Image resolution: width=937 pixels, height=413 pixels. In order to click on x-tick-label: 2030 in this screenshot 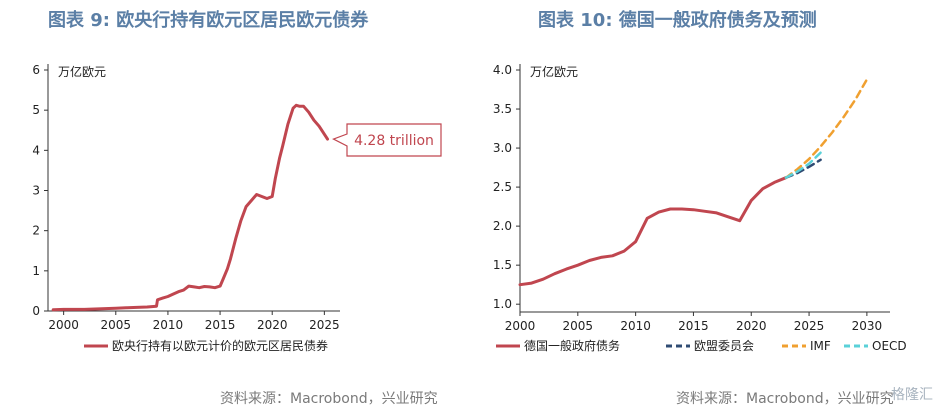, I will do `click(867, 326)`.